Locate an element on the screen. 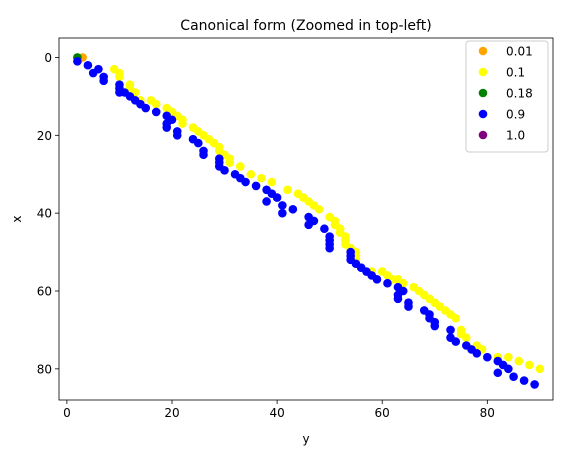  legend-entry-label: 0.18 is located at coordinates (519, 94).